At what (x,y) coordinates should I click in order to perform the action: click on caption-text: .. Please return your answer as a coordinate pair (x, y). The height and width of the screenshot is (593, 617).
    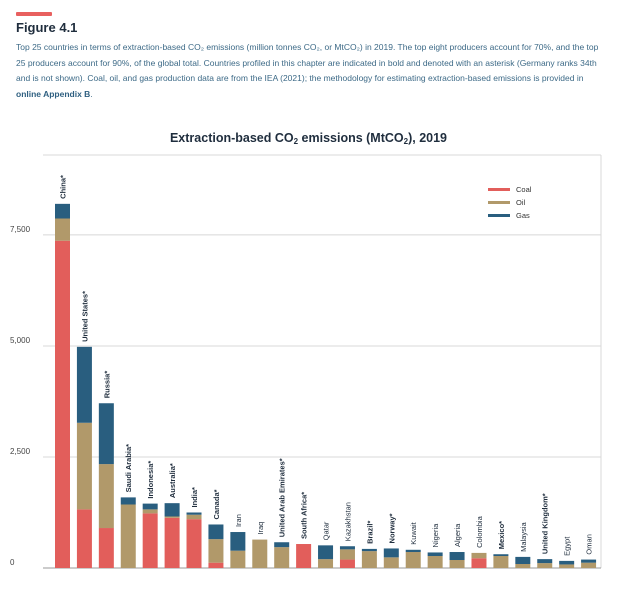
    Looking at the image, I should click on (91, 93).